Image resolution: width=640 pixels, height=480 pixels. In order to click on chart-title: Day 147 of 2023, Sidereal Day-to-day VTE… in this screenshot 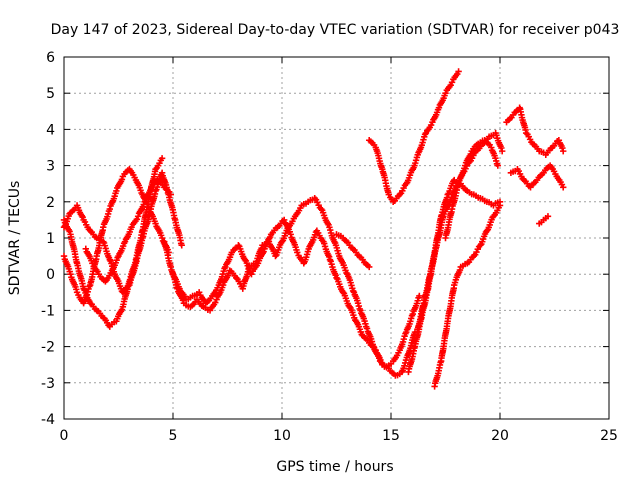, I will do `click(335, 30)`.